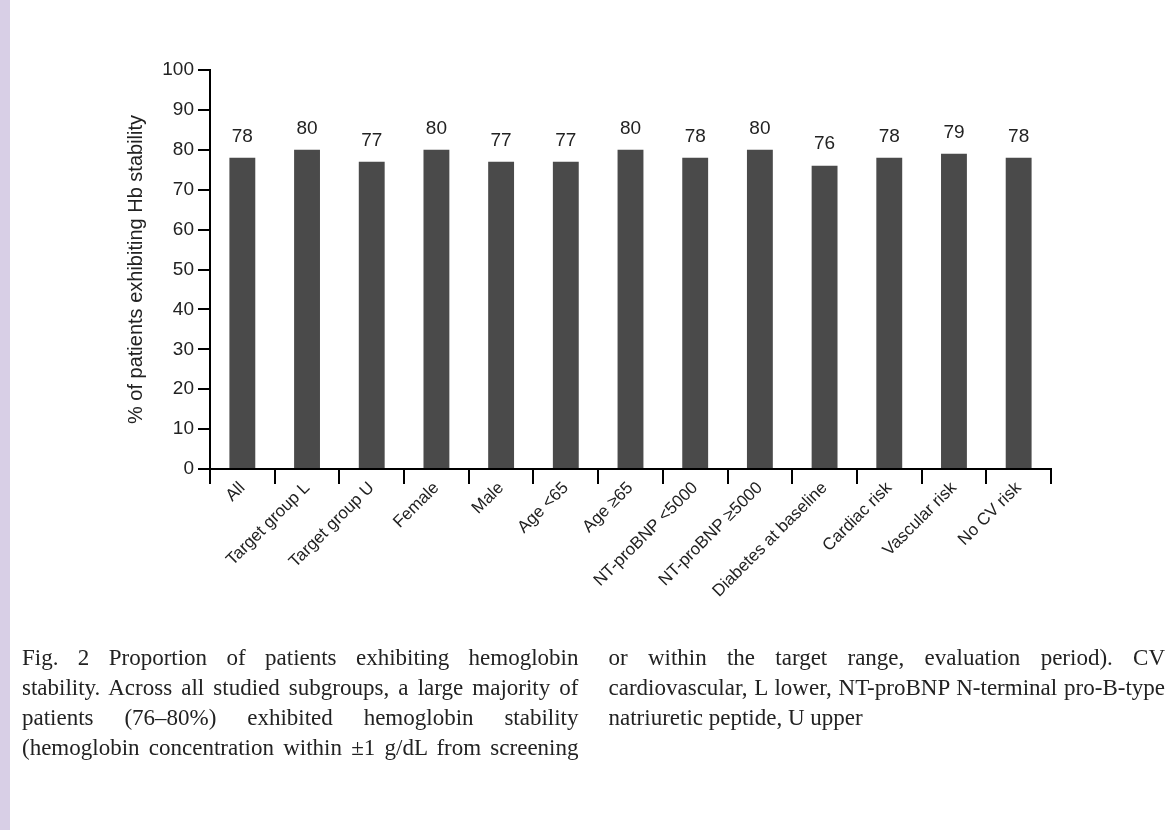 The width and height of the screenshot is (1169, 830). Describe the element at coordinates (178, 69) in the screenshot. I see `y-tick-label: 100` at that location.